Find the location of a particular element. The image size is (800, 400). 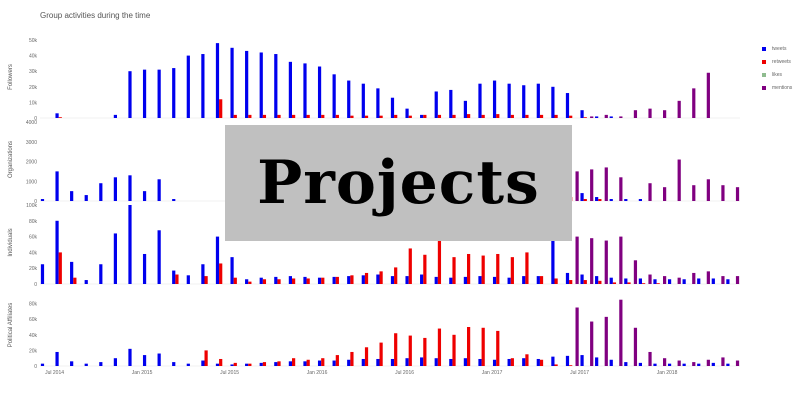

legend-item-retweets: retweets is located at coordinates (777, 61).